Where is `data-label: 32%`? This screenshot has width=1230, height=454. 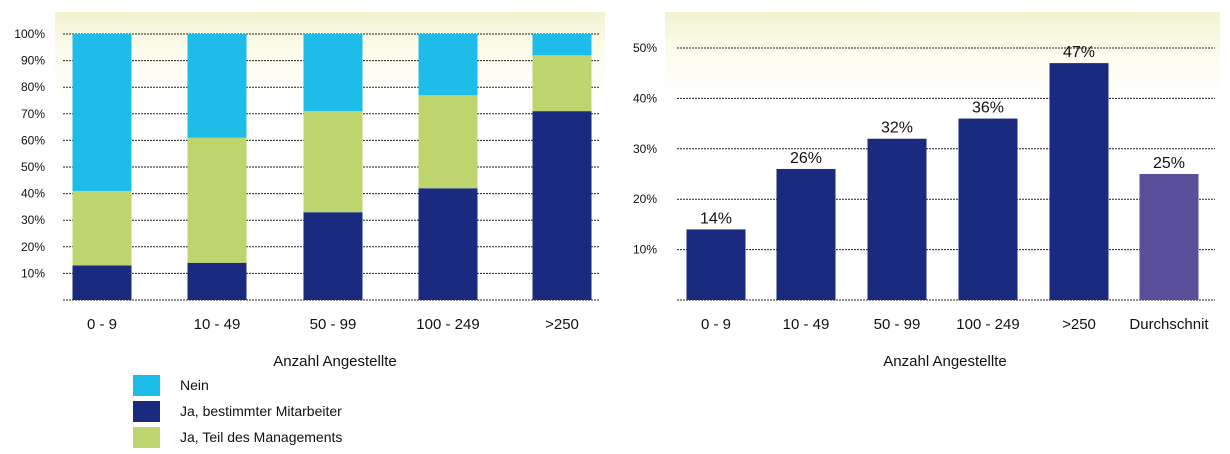
data-label: 32% is located at coordinates (897, 128).